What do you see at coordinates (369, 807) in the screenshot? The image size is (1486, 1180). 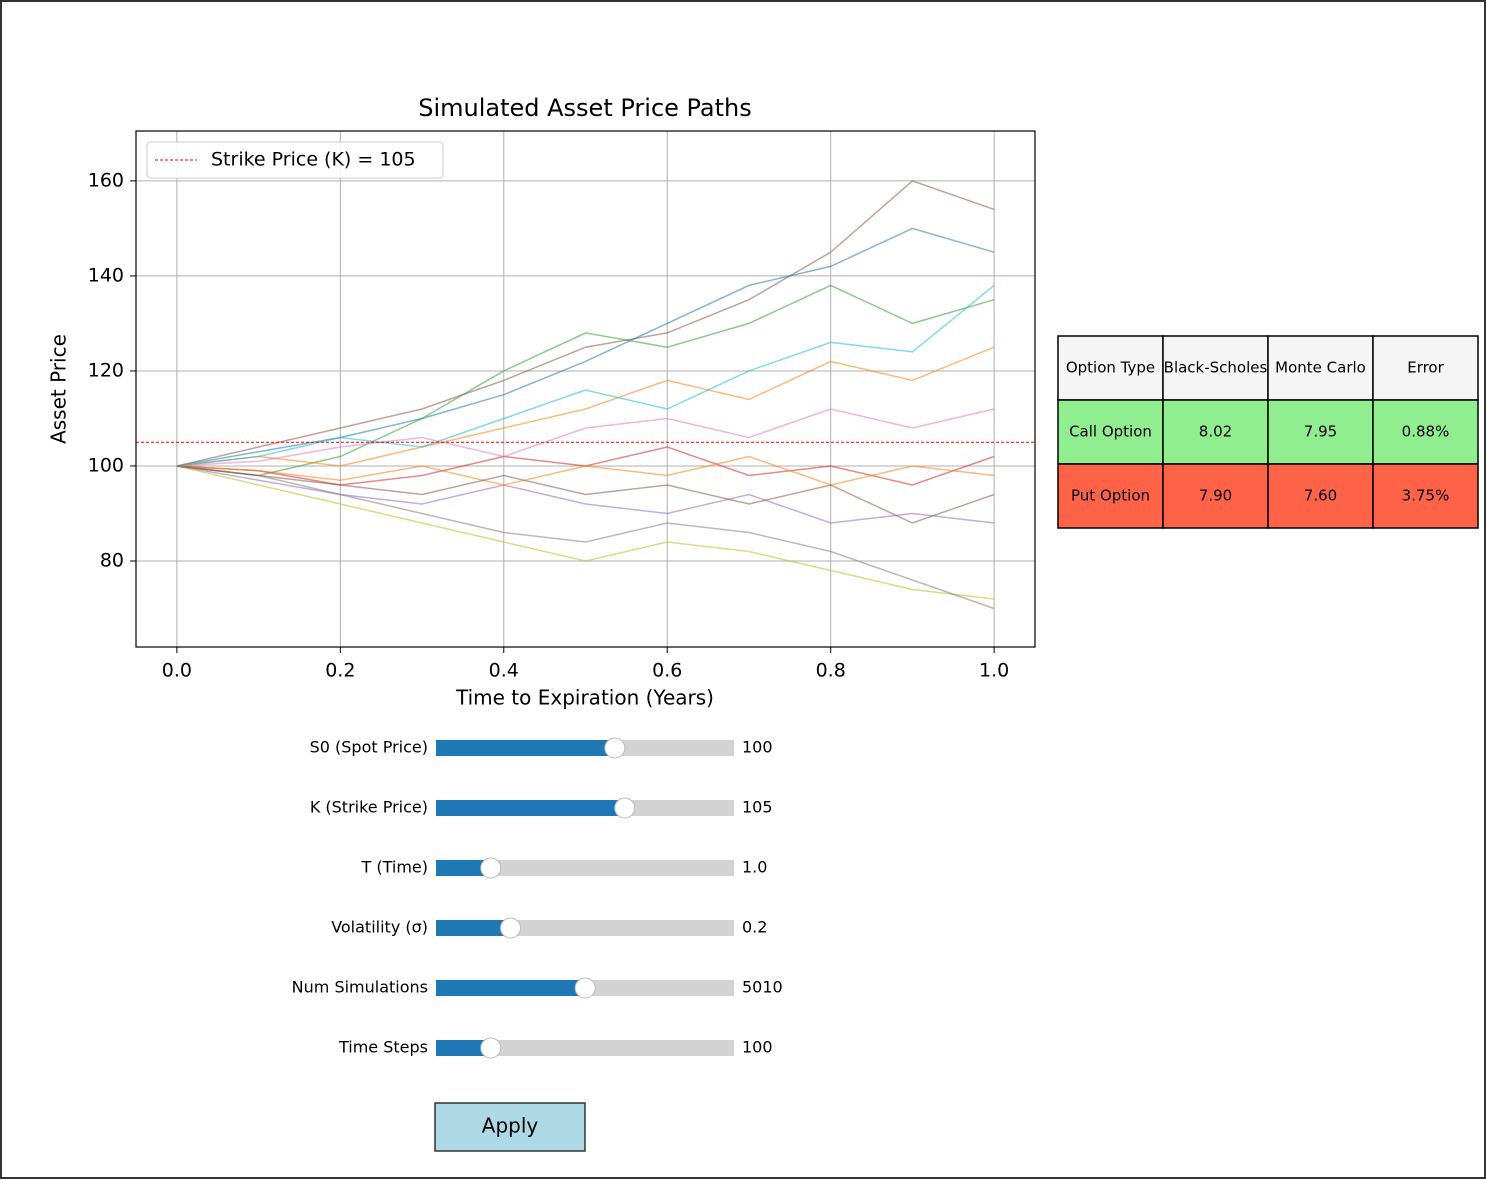 I see `slider-label: K (Strike Price)` at bounding box center [369, 807].